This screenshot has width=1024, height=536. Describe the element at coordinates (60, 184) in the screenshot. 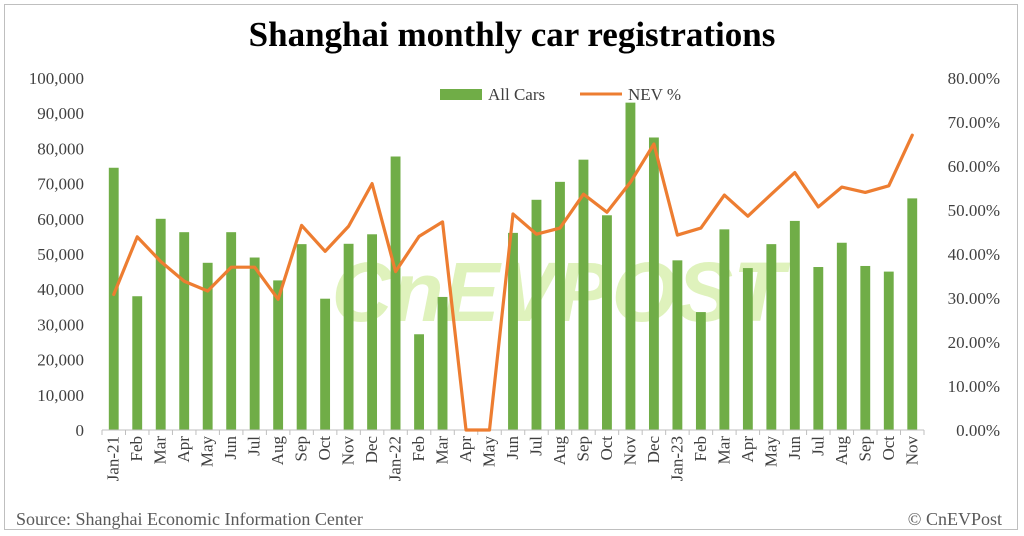

I see `y-left-tick-label: 70,000` at that location.